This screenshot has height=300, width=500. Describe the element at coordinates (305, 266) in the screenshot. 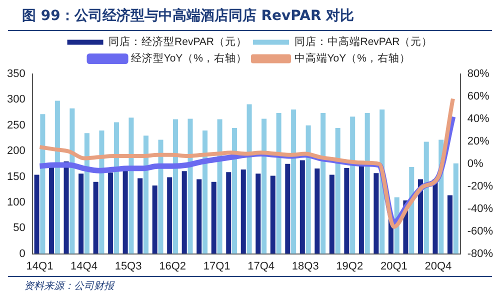

I see `x-tick-label: 18Q3` at that location.